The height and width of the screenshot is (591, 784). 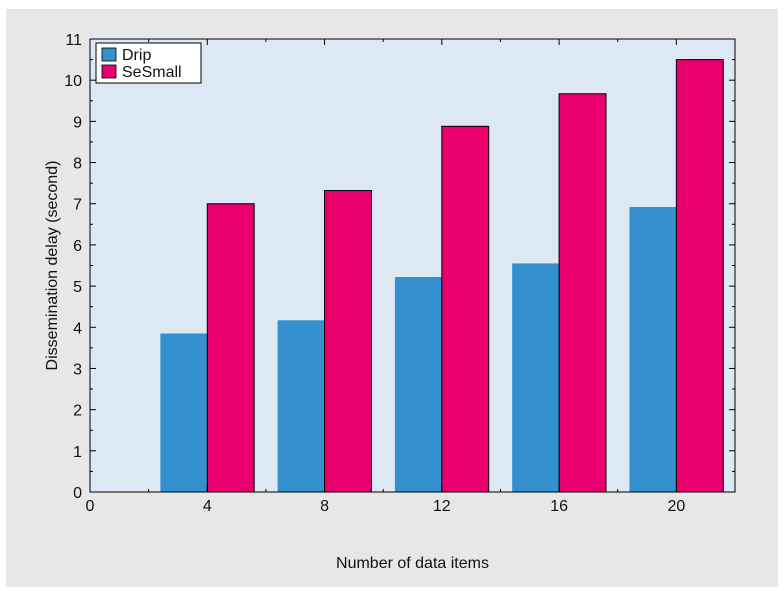 What do you see at coordinates (77, 328) in the screenshot?
I see `y-tick-label: 4` at bounding box center [77, 328].